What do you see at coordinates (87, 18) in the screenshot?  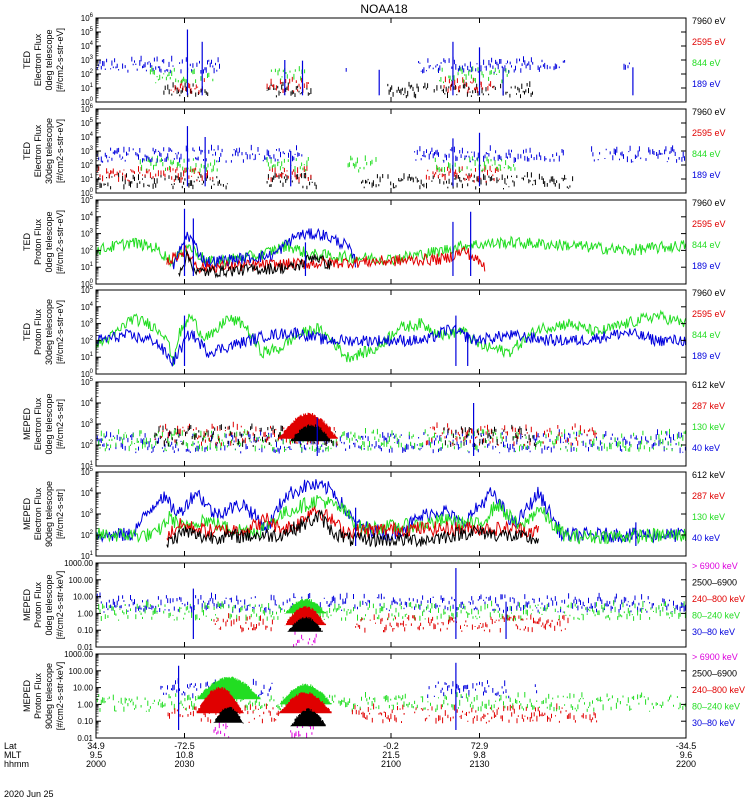 I see `ytick-label-6: 10⁶` at bounding box center [87, 18].